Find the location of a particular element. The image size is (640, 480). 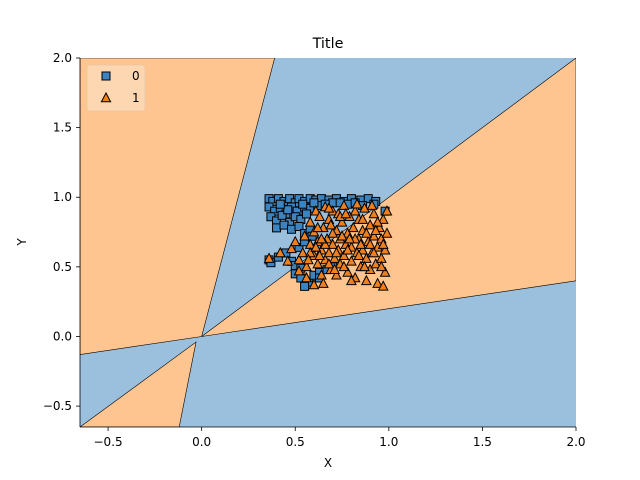

legend-triangle-marker is located at coordinates (106, 97).